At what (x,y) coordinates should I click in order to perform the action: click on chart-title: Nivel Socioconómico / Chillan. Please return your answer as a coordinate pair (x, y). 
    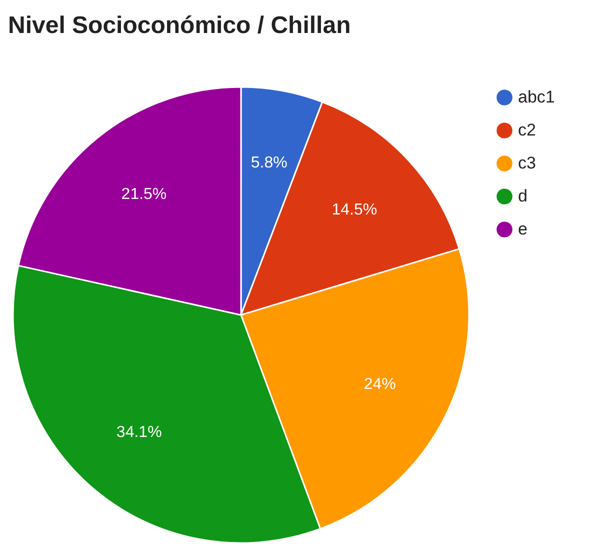
    Looking at the image, I should click on (179, 25).